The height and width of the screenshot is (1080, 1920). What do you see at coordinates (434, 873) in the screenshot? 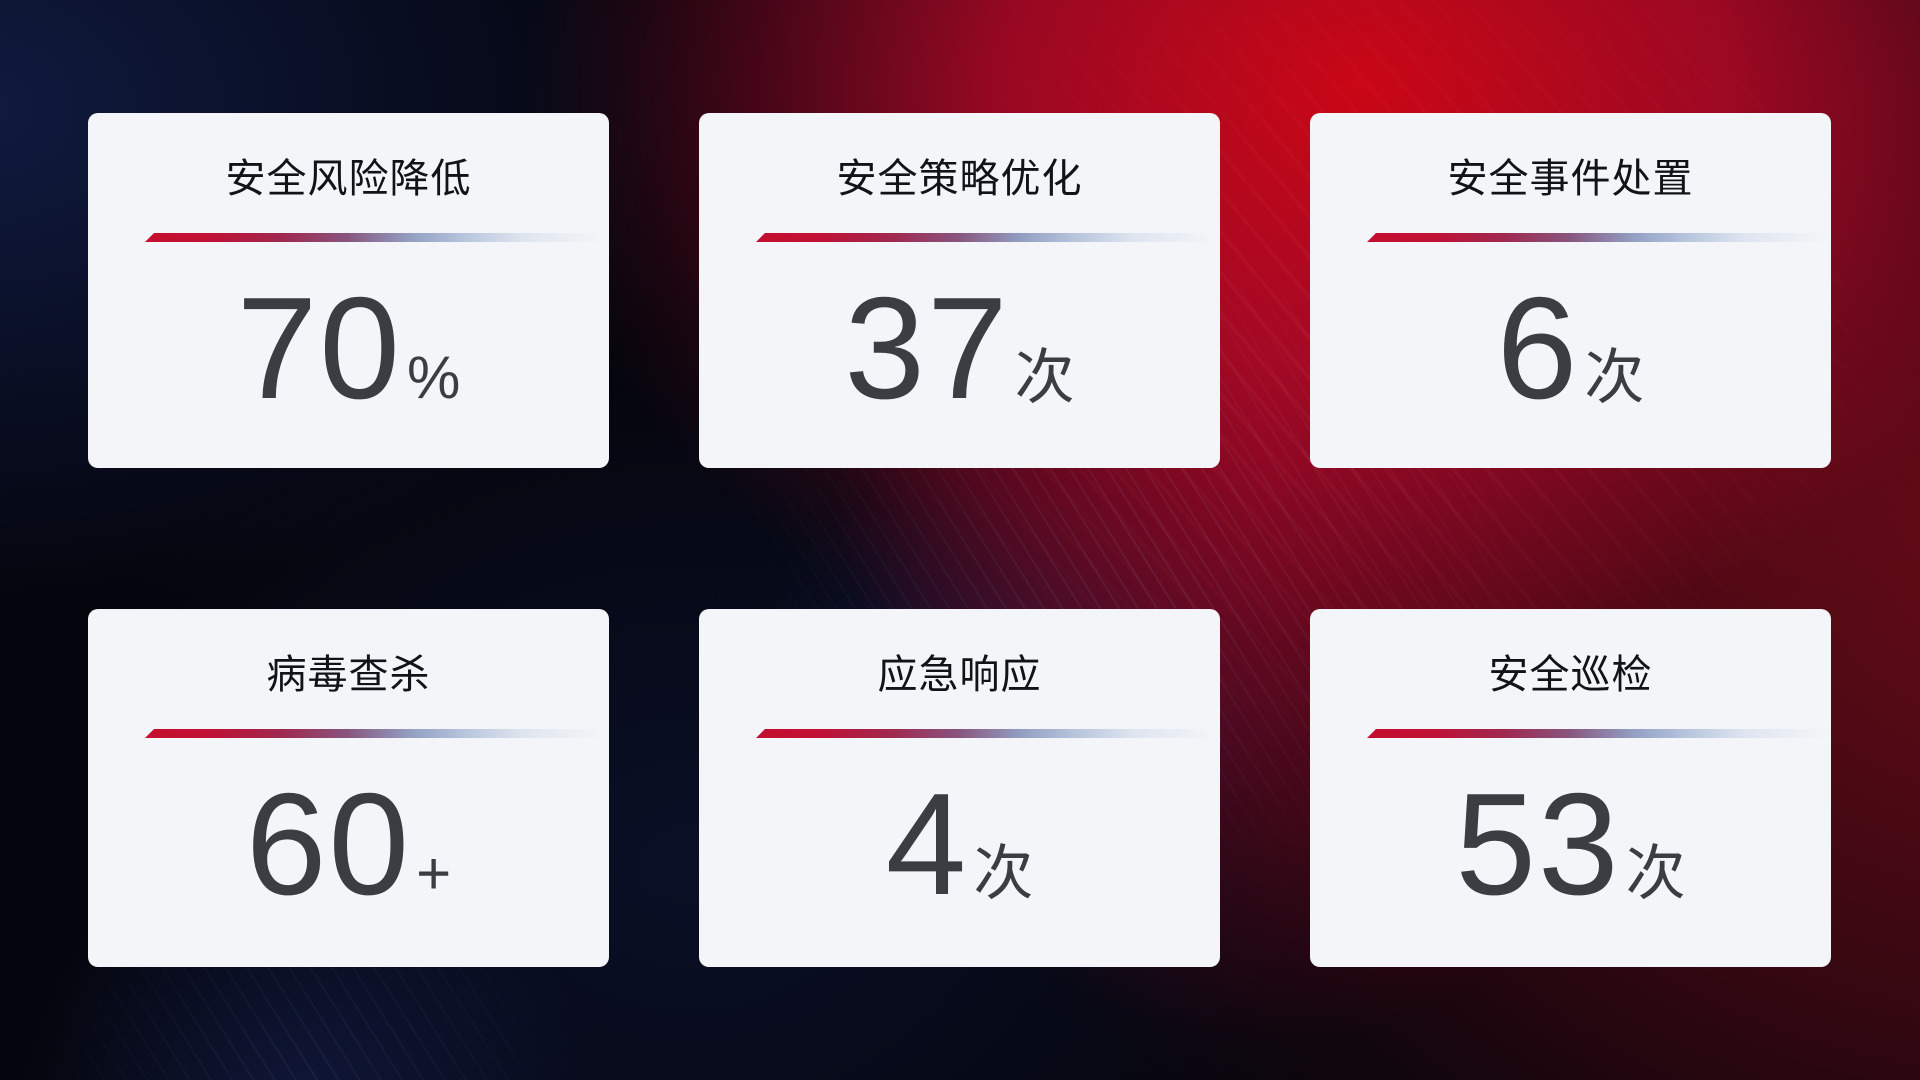
I see `card-unit: +` at bounding box center [434, 873].